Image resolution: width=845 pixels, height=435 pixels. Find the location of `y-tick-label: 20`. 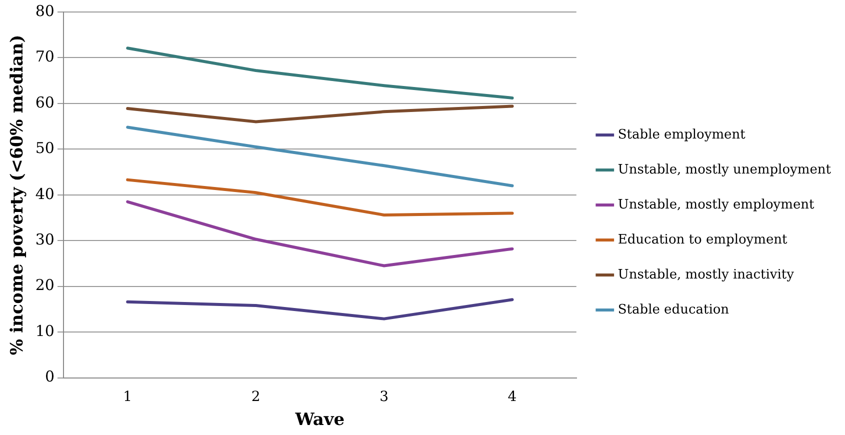

y-tick-label: 20 is located at coordinates (44, 285).